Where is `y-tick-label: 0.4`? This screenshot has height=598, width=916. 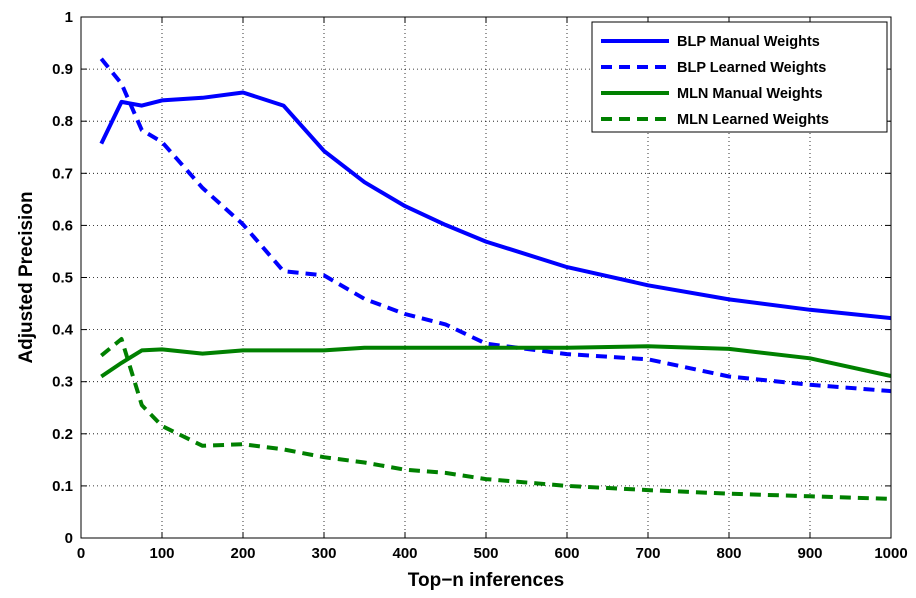 y-tick-label: 0.4 is located at coordinates (63, 330).